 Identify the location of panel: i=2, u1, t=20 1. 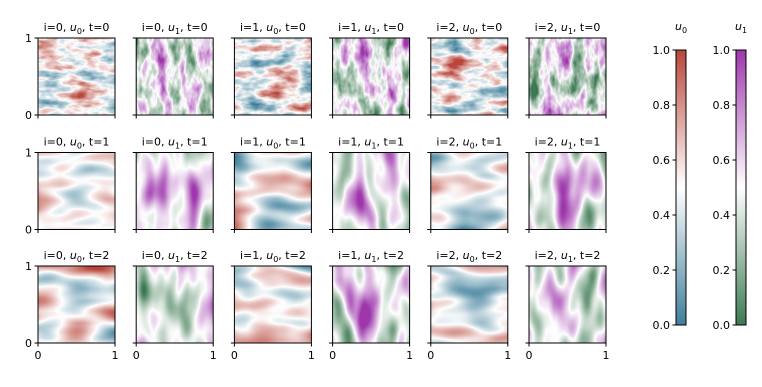
(567, 305).